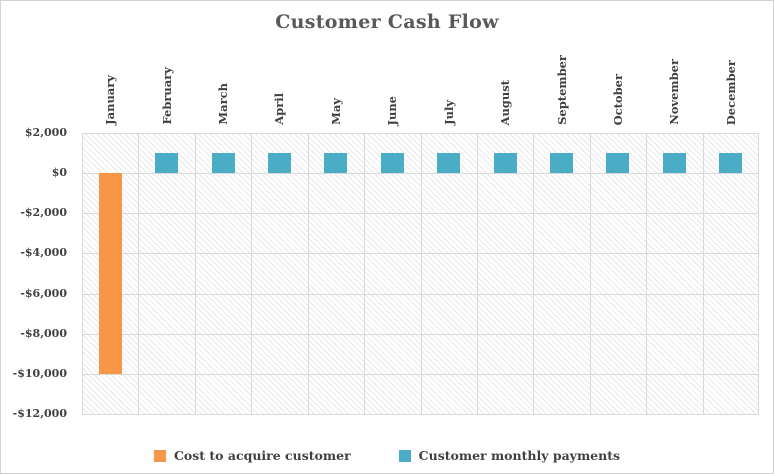  Describe the element at coordinates (39, 373) in the screenshot. I see `y-tick-label: -$10,000` at that location.